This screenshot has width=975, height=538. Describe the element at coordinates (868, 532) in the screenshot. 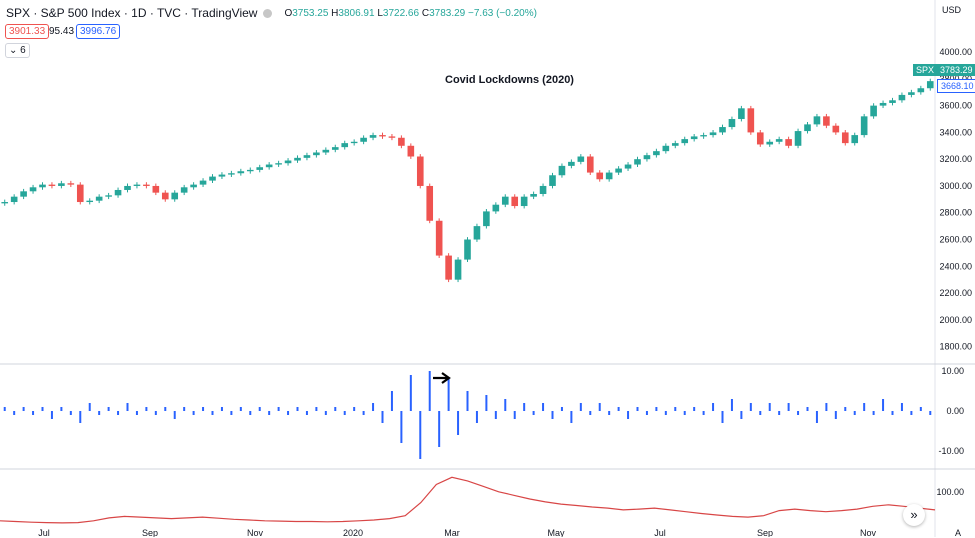

I see `time-axis-label: Nov` at that location.